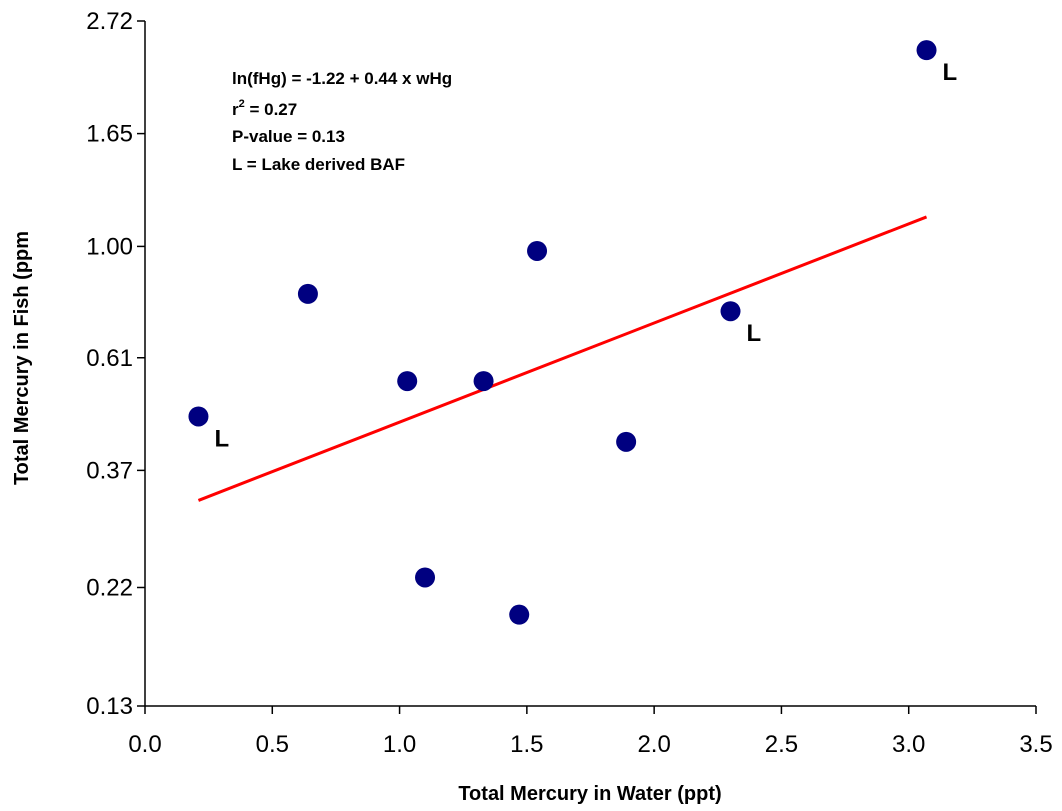 The width and height of the screenshot is (1062, 811). What do you see at coordinates (235, 109) in the screenshot?
I see `r-squared-base: r` at bounding box center [235, 109].